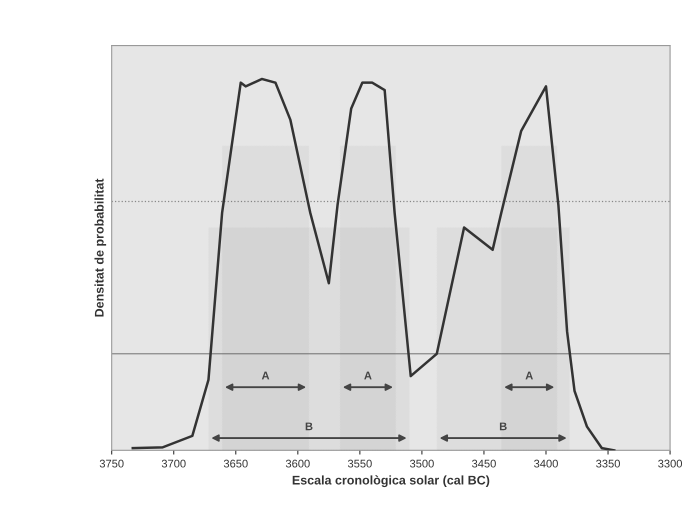 Image resolution: width=698 pixels, height=506 pixels. I want to click on x-tick-label: 3600, so click(298, 464).